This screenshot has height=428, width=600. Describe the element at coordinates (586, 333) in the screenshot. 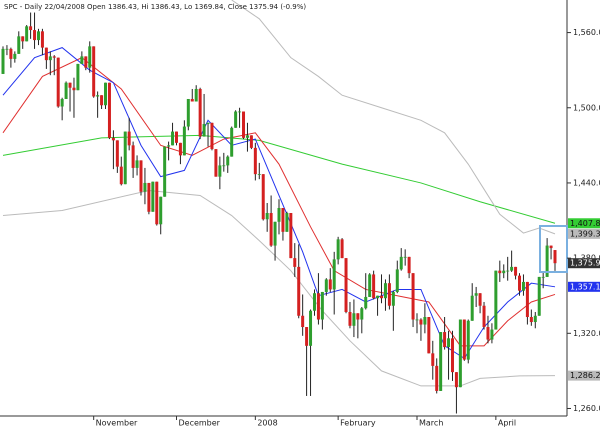

I see `y-tick-label: 1,320.00` at that location.